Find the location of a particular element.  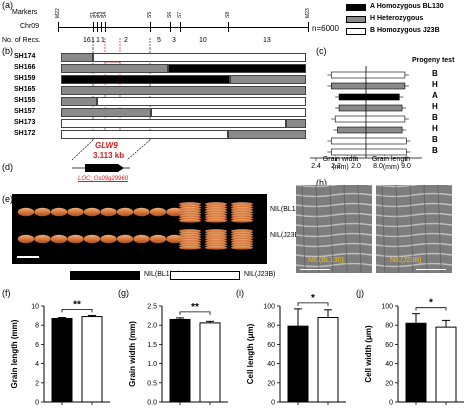

c-xlabel-right: Grain length (mm) is located at coordinates (391, 163).